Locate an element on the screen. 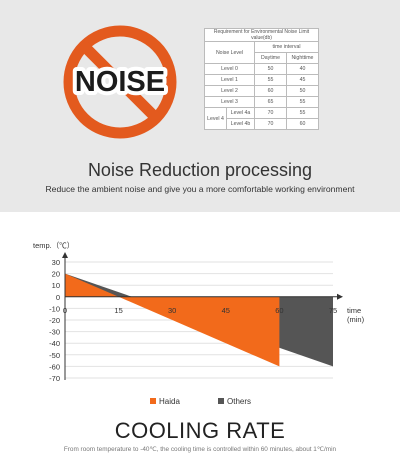  noise-sign-text: NOISE is located at coordinates (120, 82).